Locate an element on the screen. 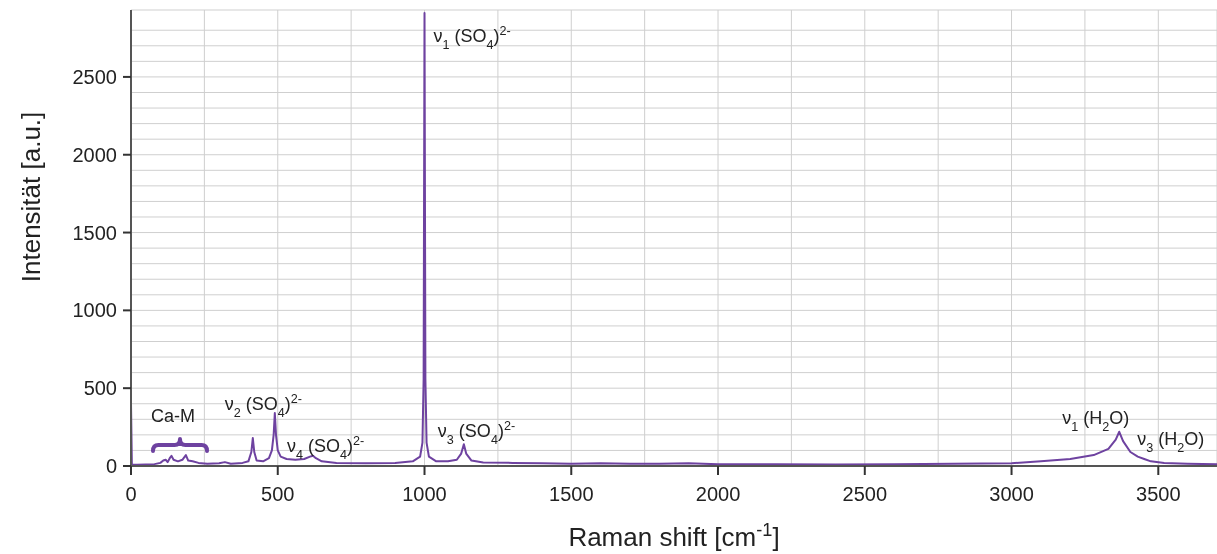 The width and height of the screenshot is (1217, 554). annotation: Ca-M is located at coordinates (173, 416).